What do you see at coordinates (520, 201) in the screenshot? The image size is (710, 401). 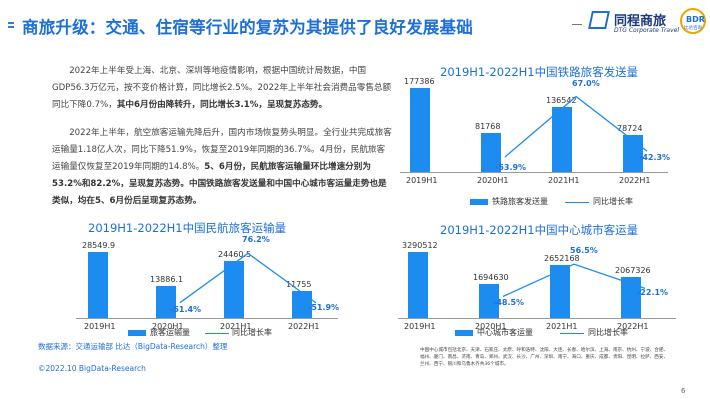 I see `rail-legend-bar-label: 铁路旅客发送量` at bounding box center [520, 201].